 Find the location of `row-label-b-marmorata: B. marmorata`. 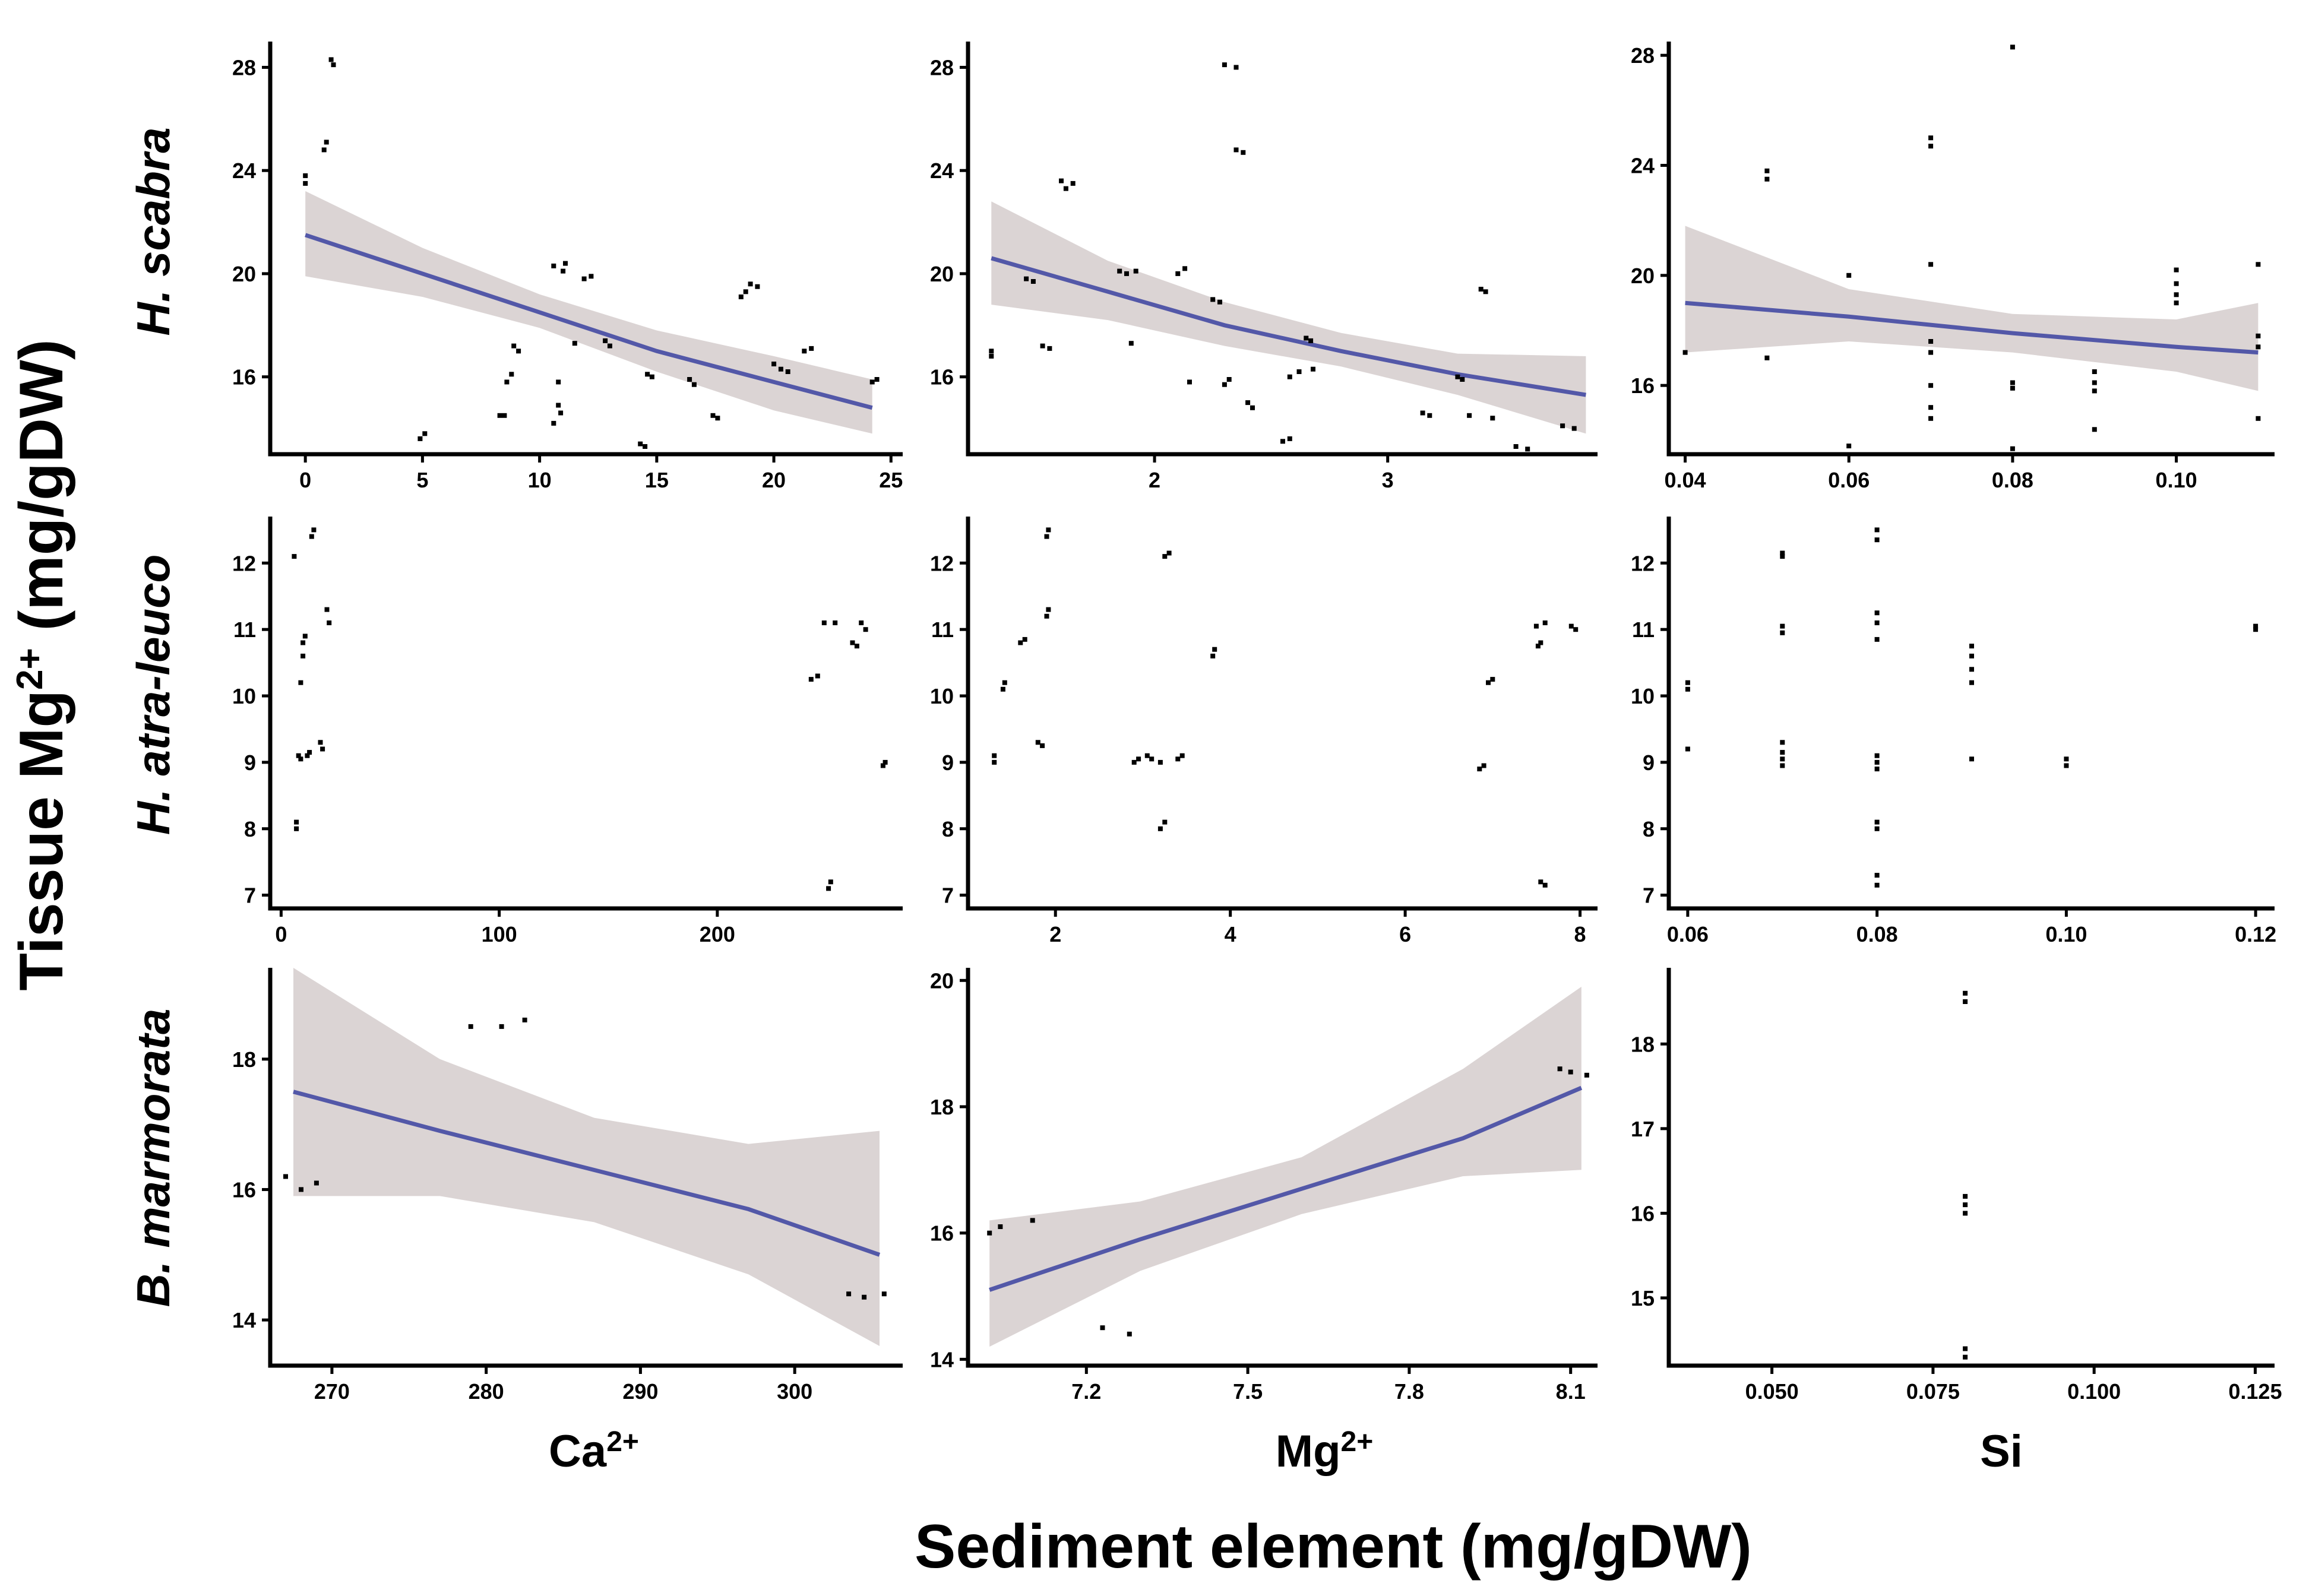

row-label-b-marmorata: B. marmorata is located at coordinates (153, 1158).